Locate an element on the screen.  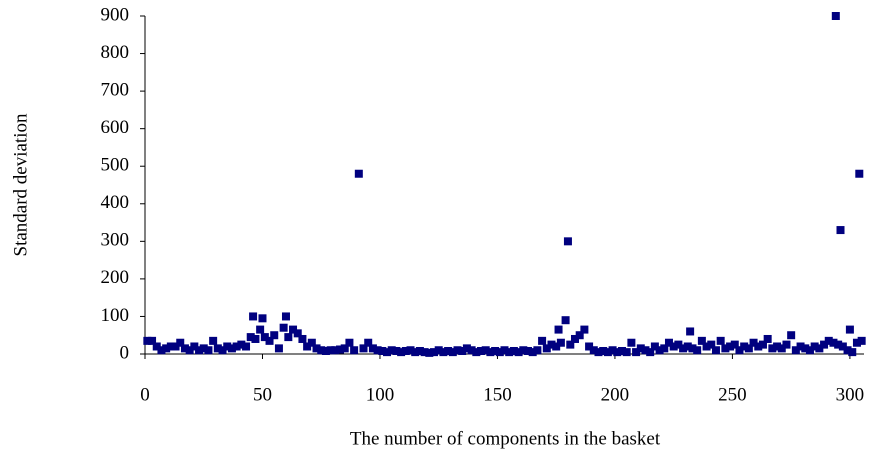
y-tick-label: 600 is located at coordinates (115, 127).